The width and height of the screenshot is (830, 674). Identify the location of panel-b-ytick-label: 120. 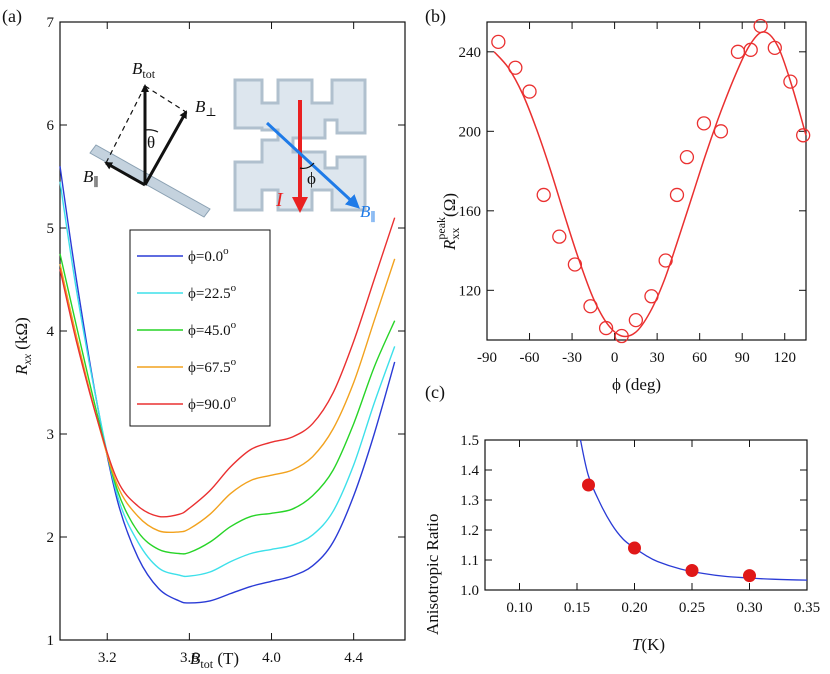
(470, 291).